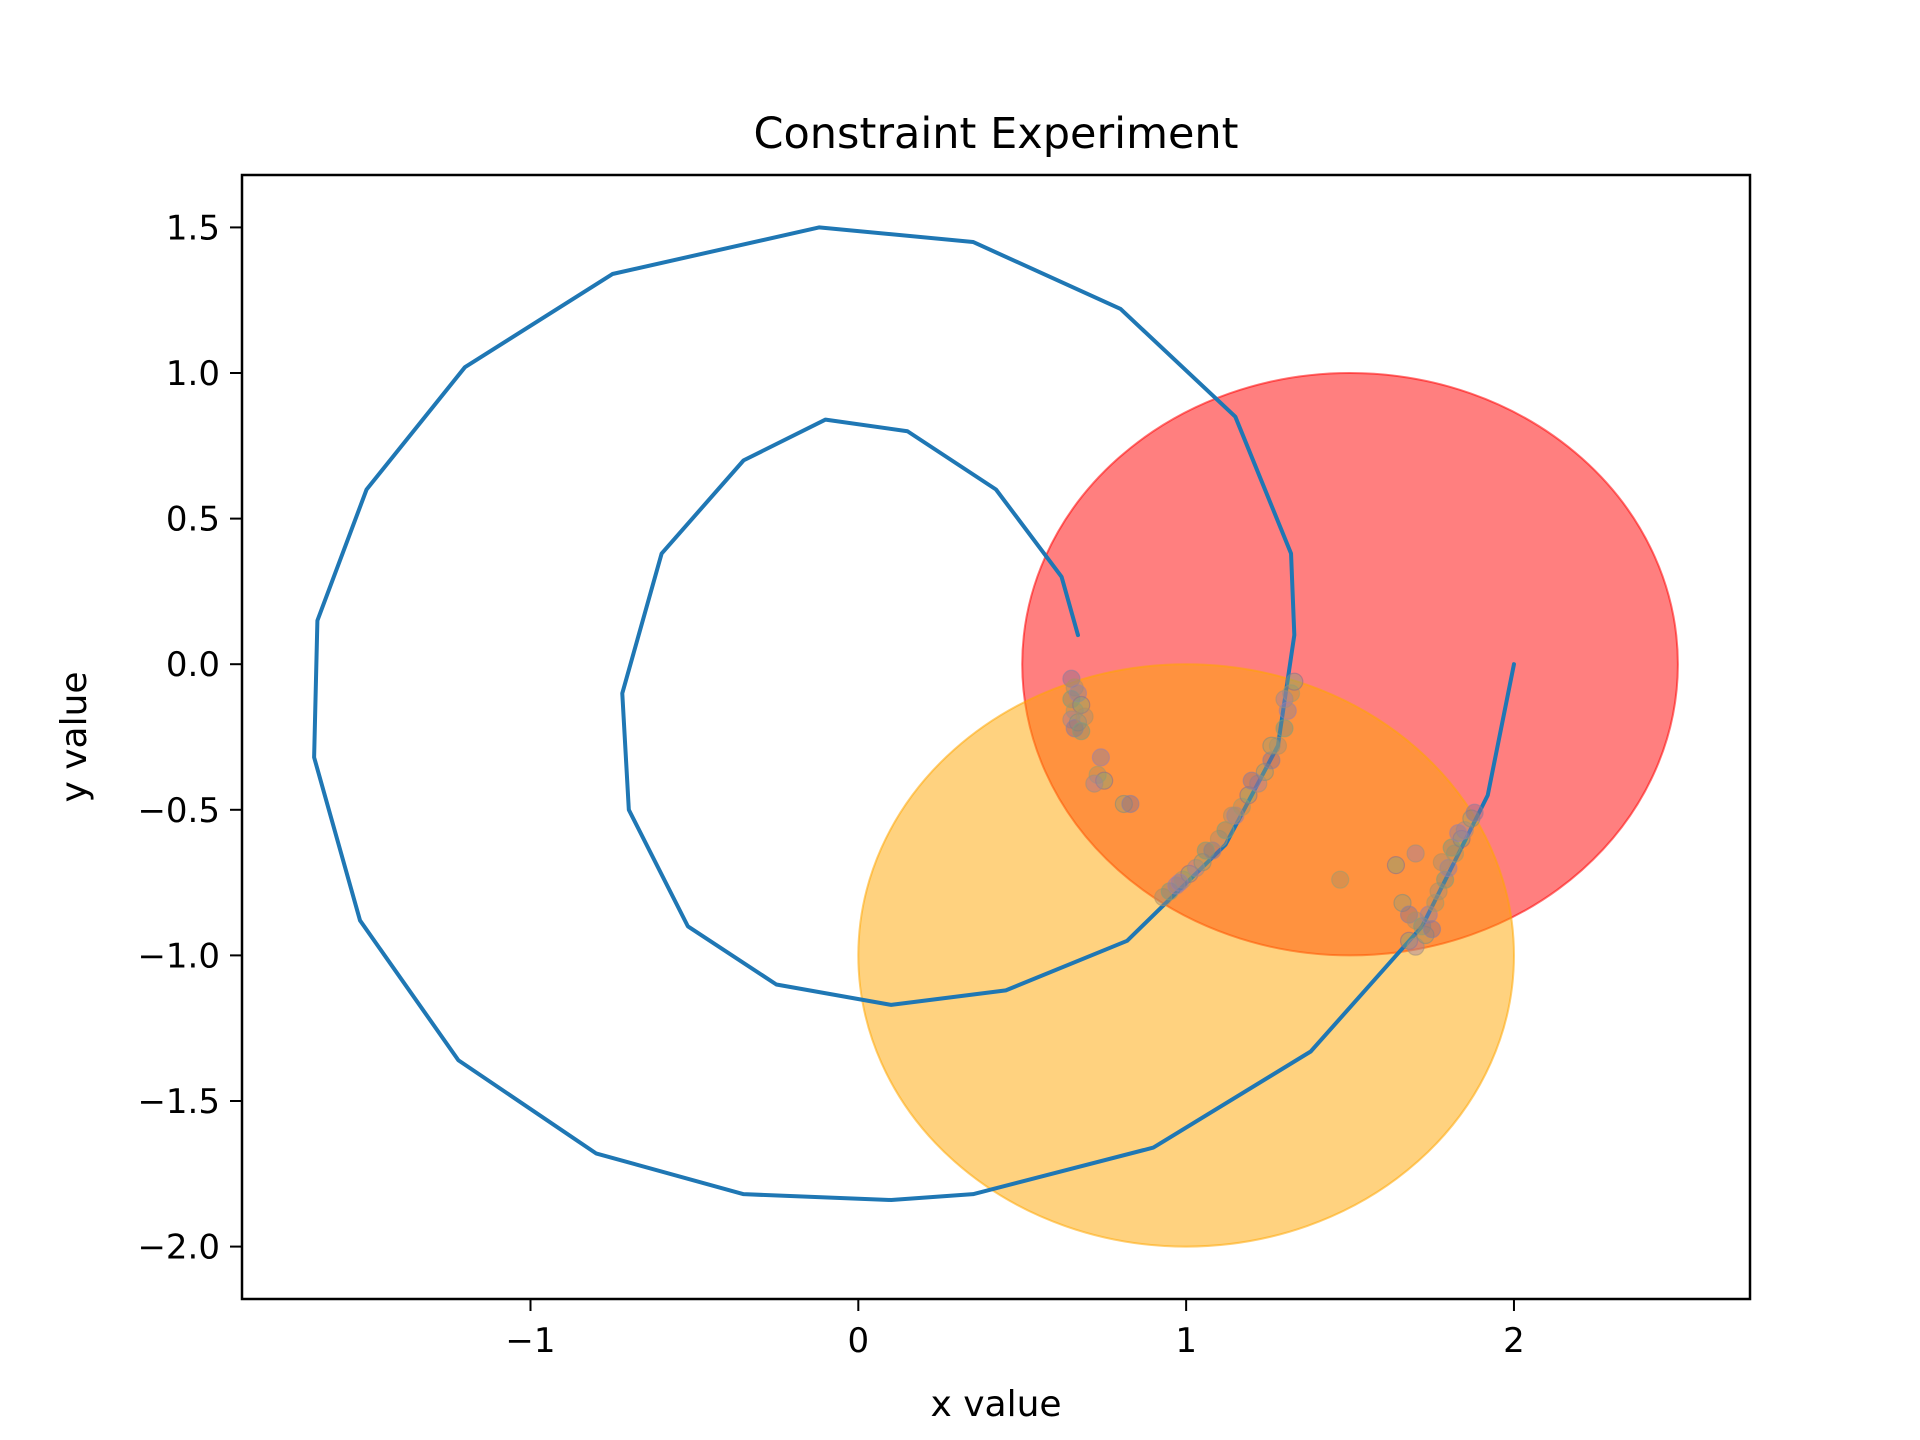 This screenshot has height=1440, width=1920. What do you see at coordinates (193, 520) in the screenshot?
I see `y-tick-label-3: 0.5` at bounding box center [193, 520].